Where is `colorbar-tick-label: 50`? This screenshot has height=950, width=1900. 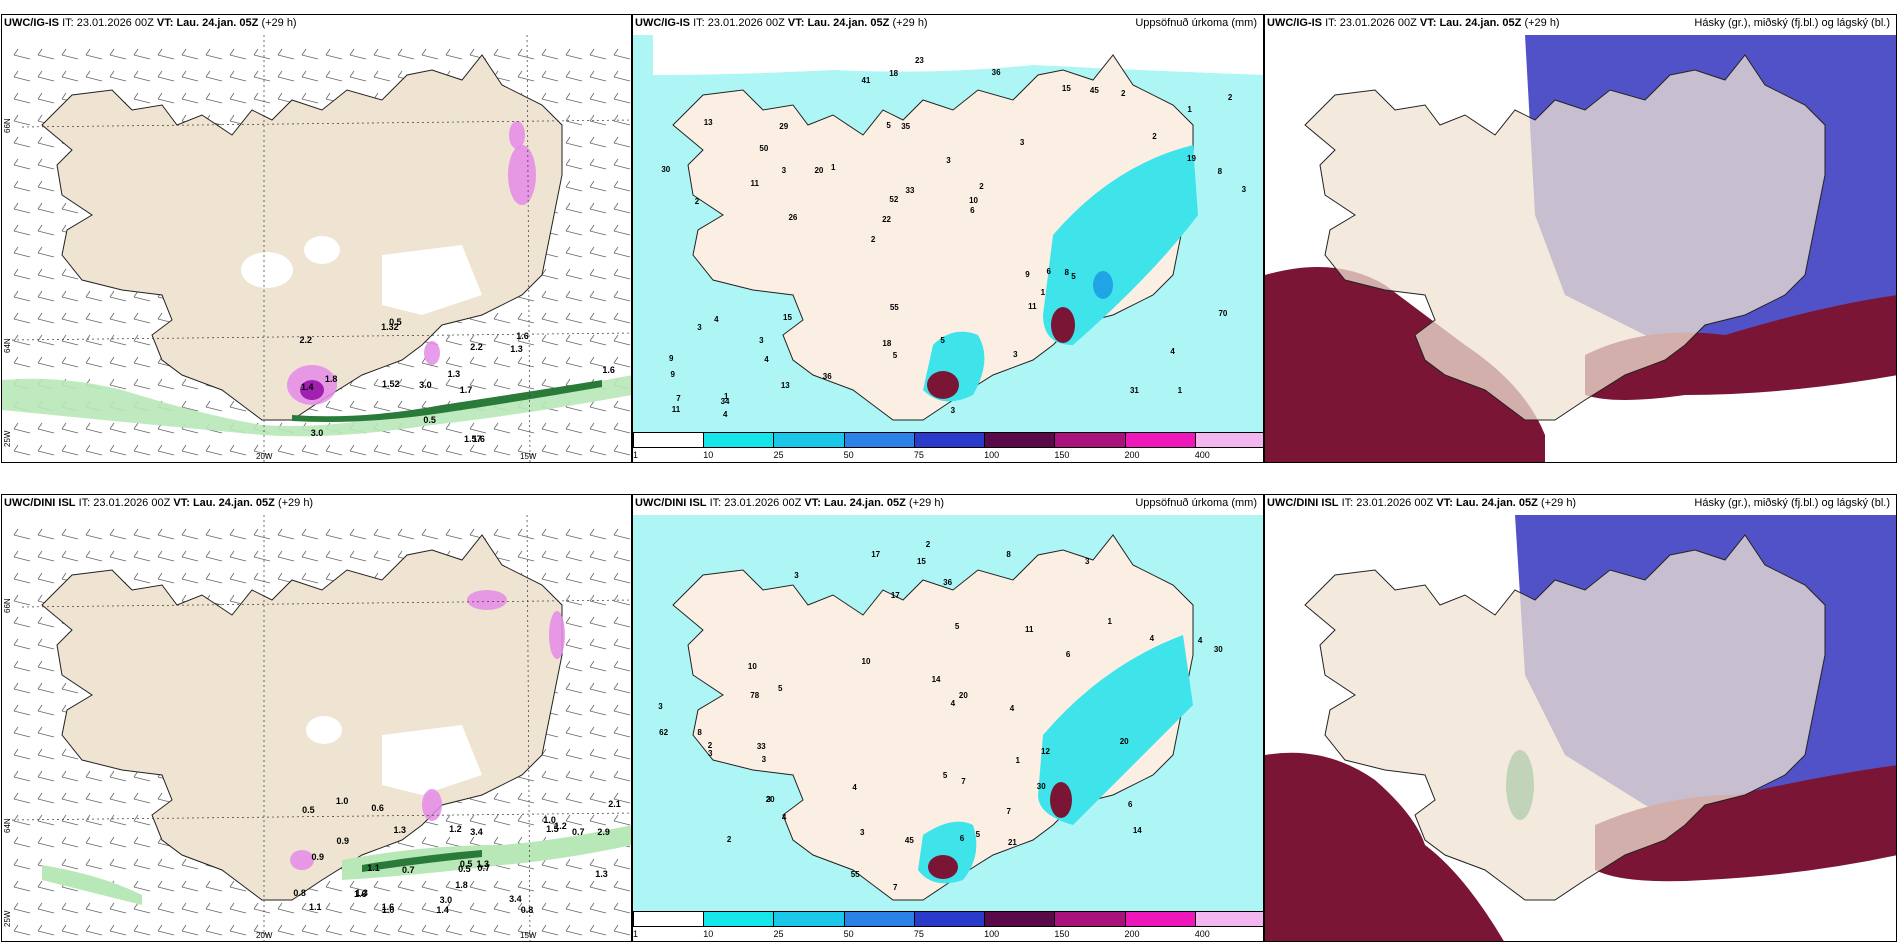 colorbar-tick-label: 50 is located at coordinates (848, 455).